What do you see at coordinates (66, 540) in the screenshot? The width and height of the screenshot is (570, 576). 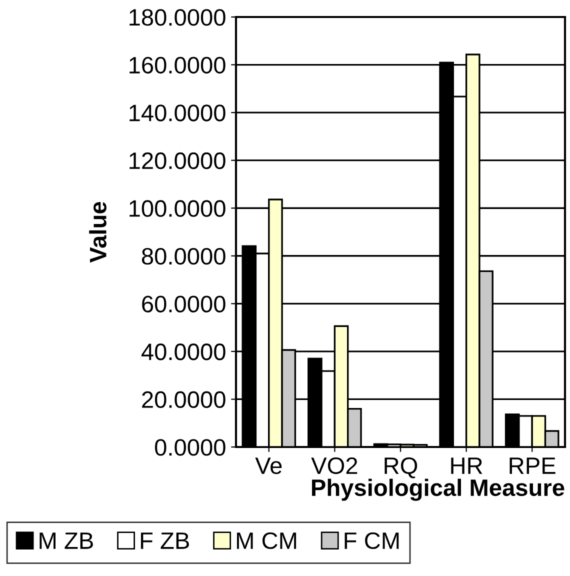 I see `legend-label: M ZB` at bounding box center [66, 540].